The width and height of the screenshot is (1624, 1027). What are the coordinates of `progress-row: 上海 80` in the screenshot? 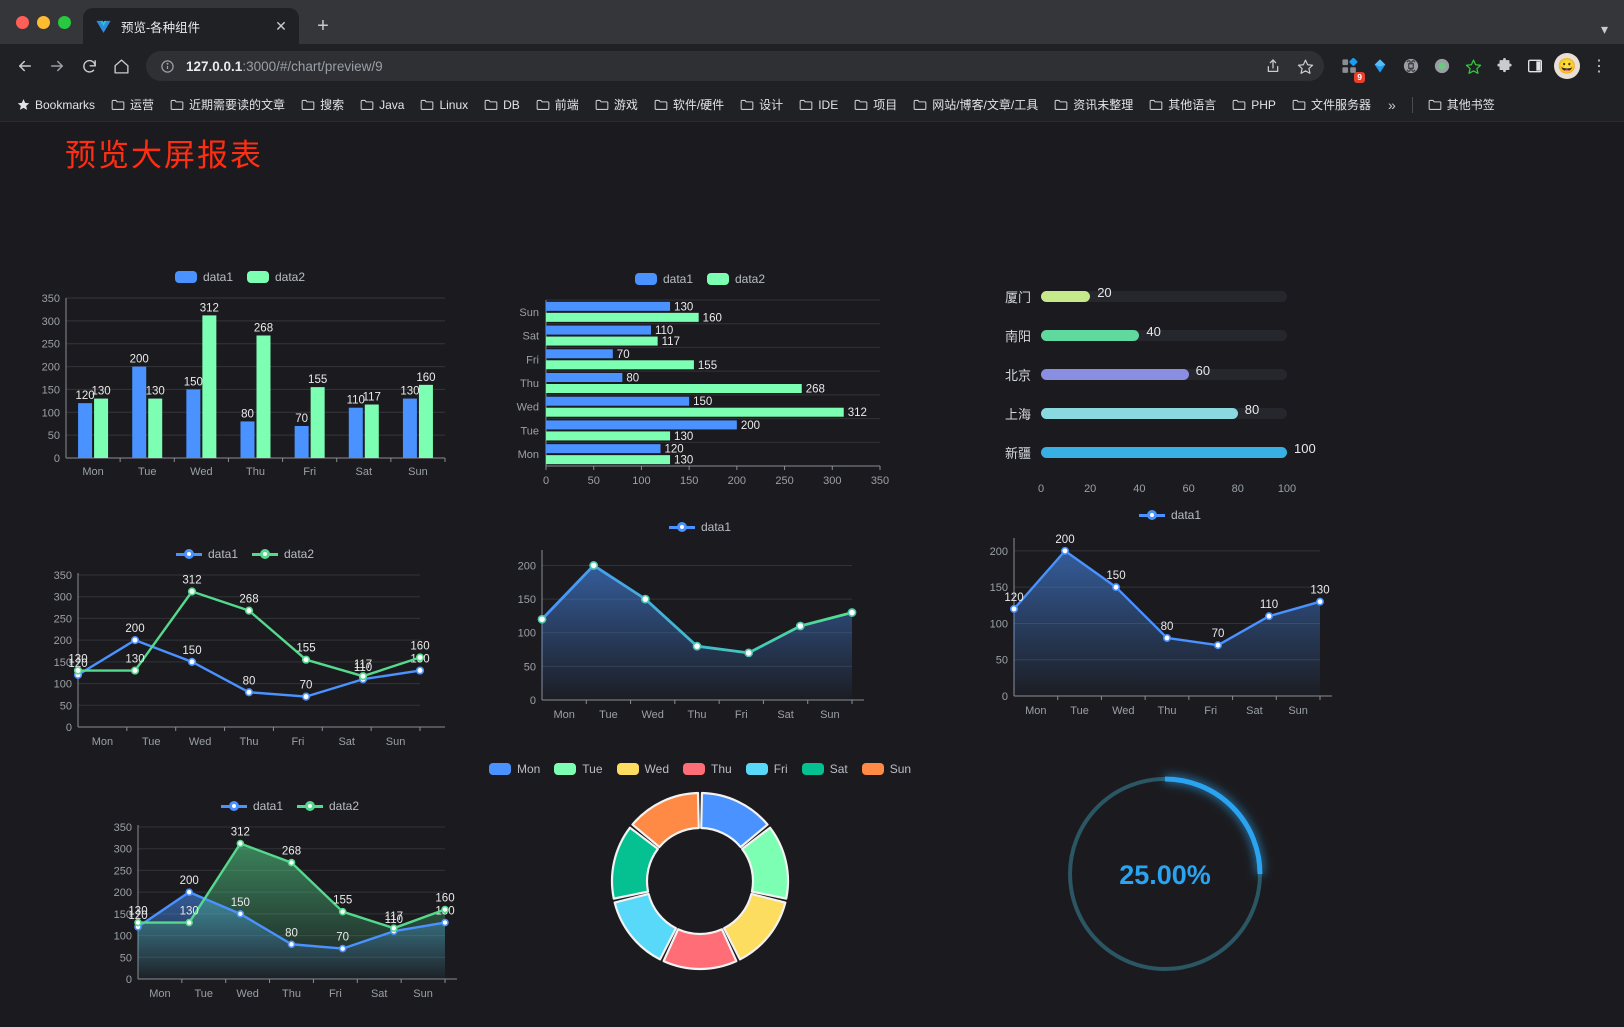 It's located at (1195, 413).